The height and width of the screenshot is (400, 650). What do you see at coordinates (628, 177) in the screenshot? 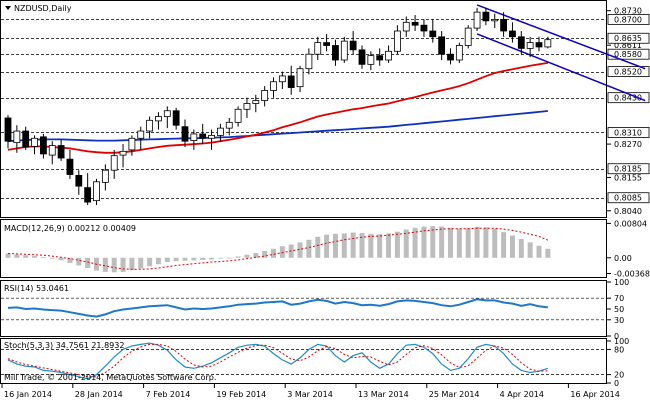
I see `price-axis-tick-label: 0.8155` at bounding box center [628, 177].